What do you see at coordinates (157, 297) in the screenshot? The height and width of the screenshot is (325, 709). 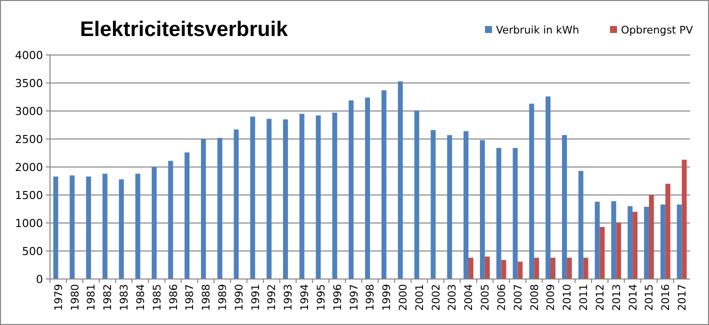 I see `x-tick-label: 1985` at bounding box center [157, 297].